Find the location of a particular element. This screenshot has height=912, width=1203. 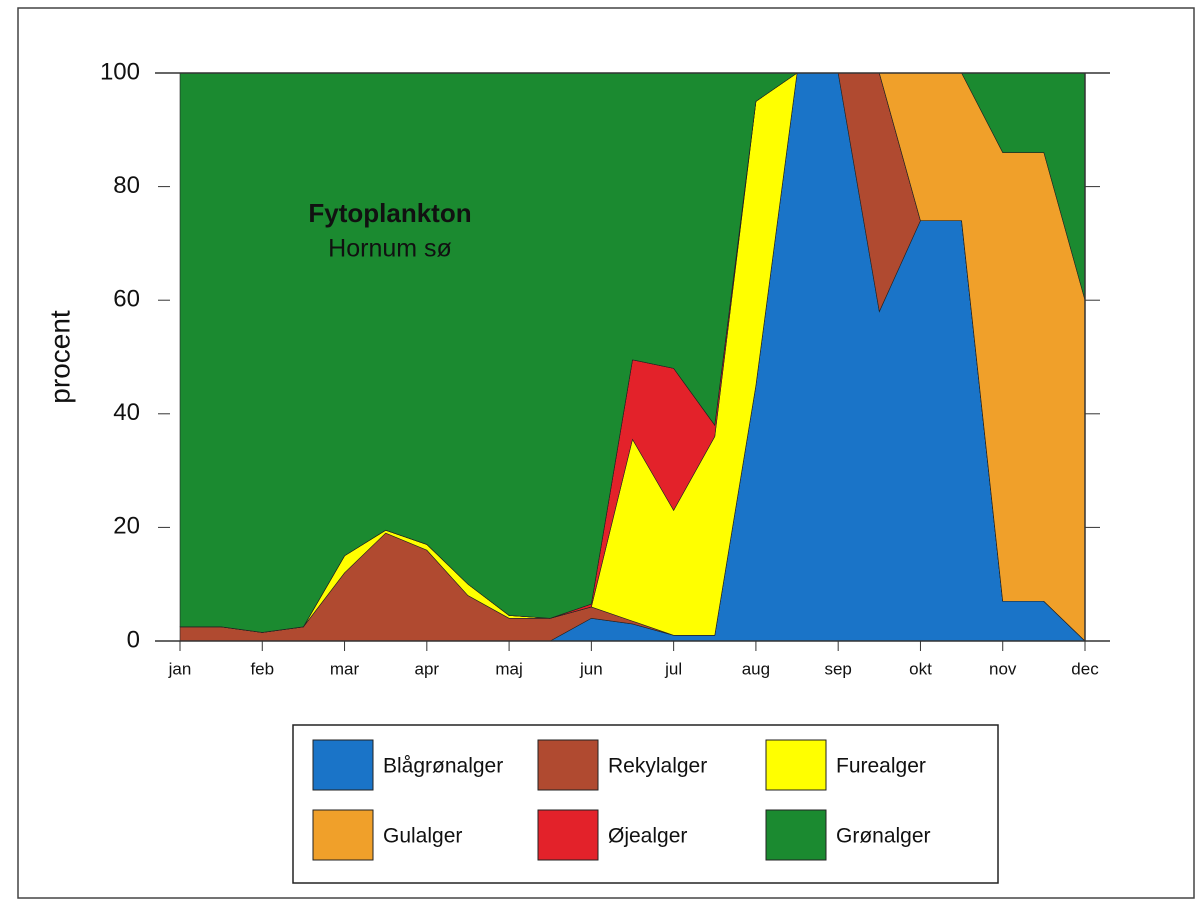

y-tick-label: 40 is located at coordinates (126, 412).